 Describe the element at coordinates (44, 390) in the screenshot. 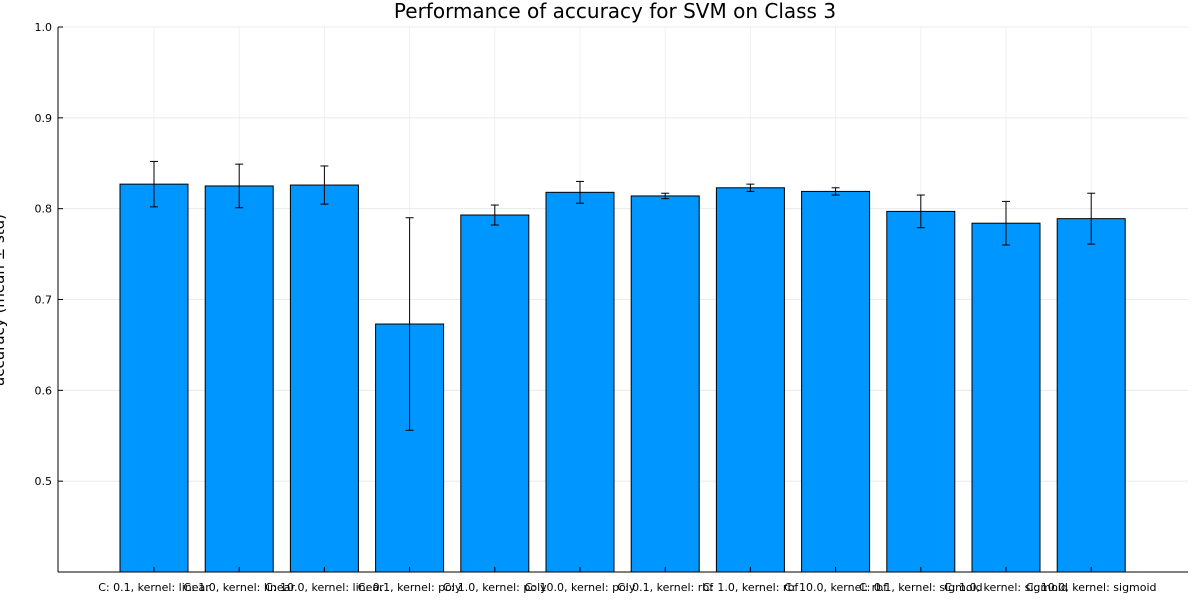

I see `y-tick-label: 0.6` at that location.